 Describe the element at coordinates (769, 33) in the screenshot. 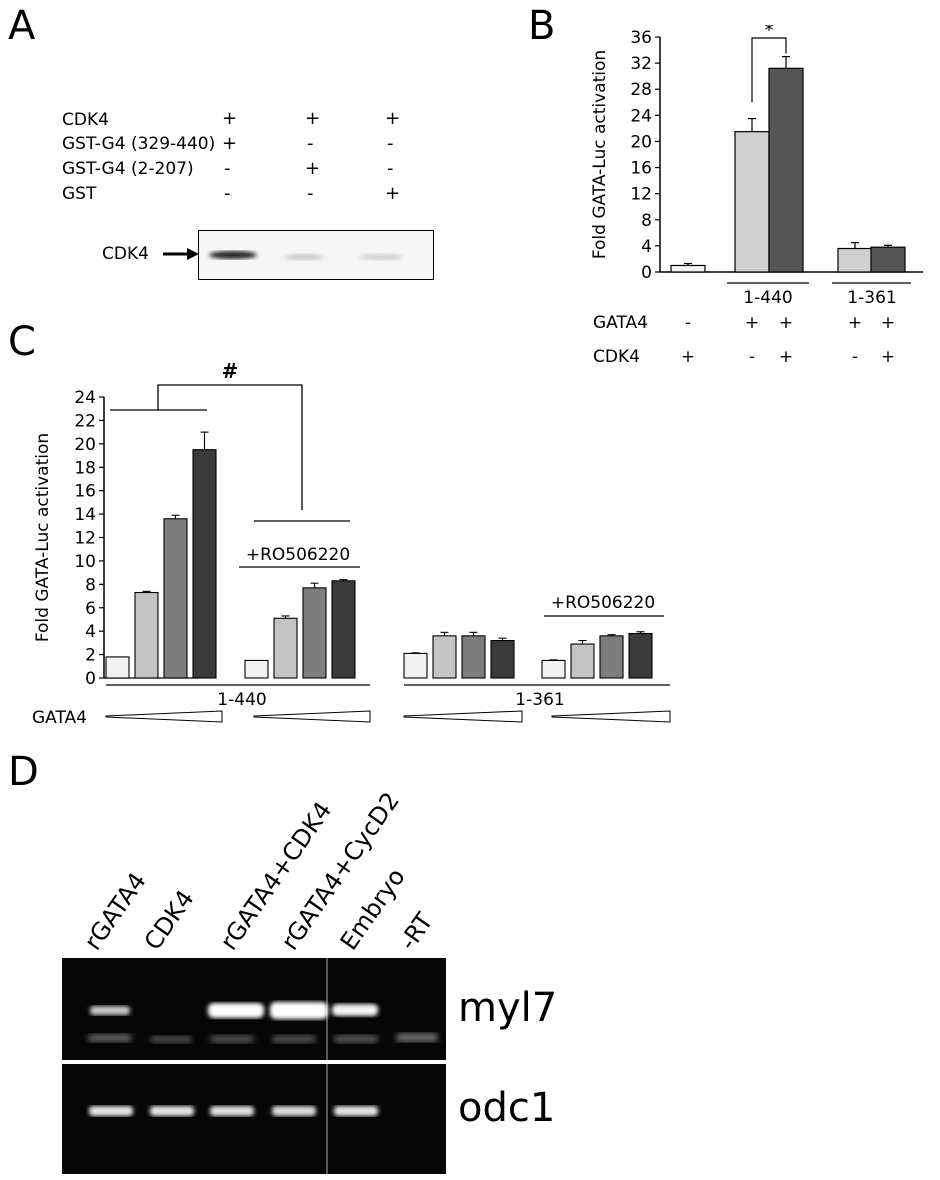

I see `significance-marker: *` at that location.